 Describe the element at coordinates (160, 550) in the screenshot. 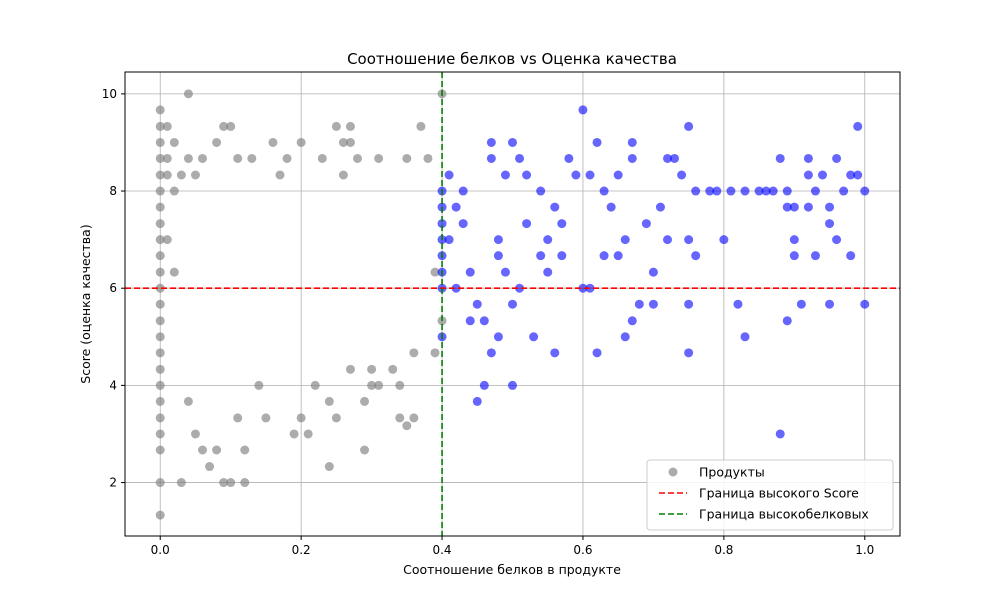

I see `x-tick-label: 0.0` at that location.